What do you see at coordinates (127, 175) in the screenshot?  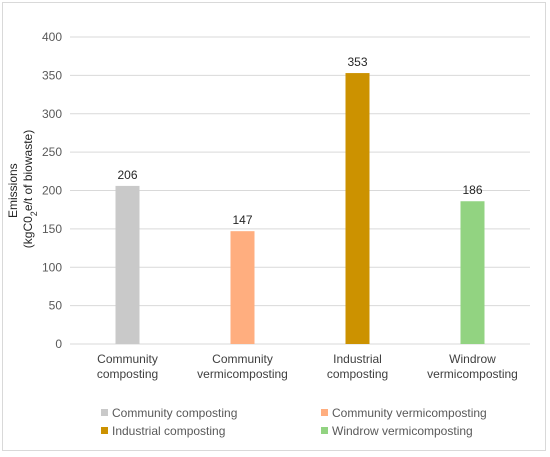 I see `data-label: 206` at bounding box center [127, 175].